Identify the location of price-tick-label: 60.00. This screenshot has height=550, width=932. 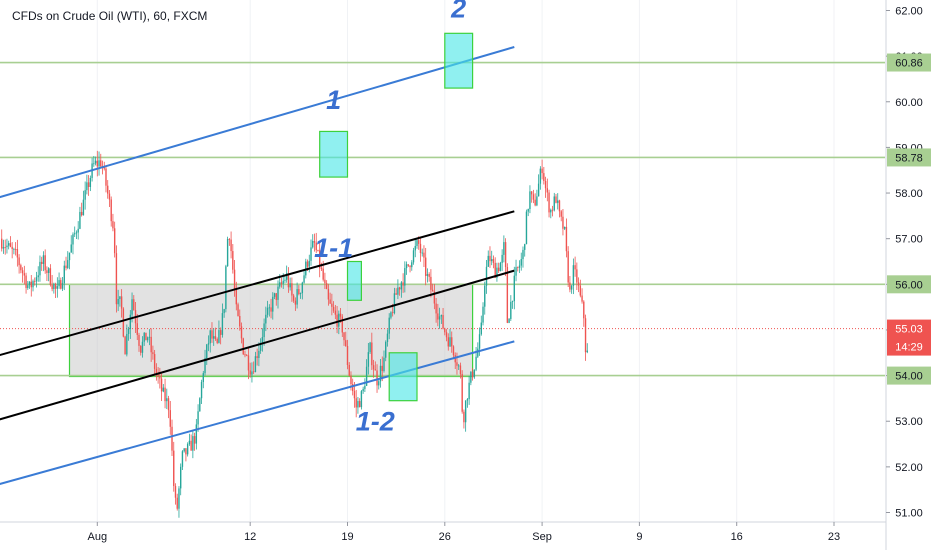
(909, 103).